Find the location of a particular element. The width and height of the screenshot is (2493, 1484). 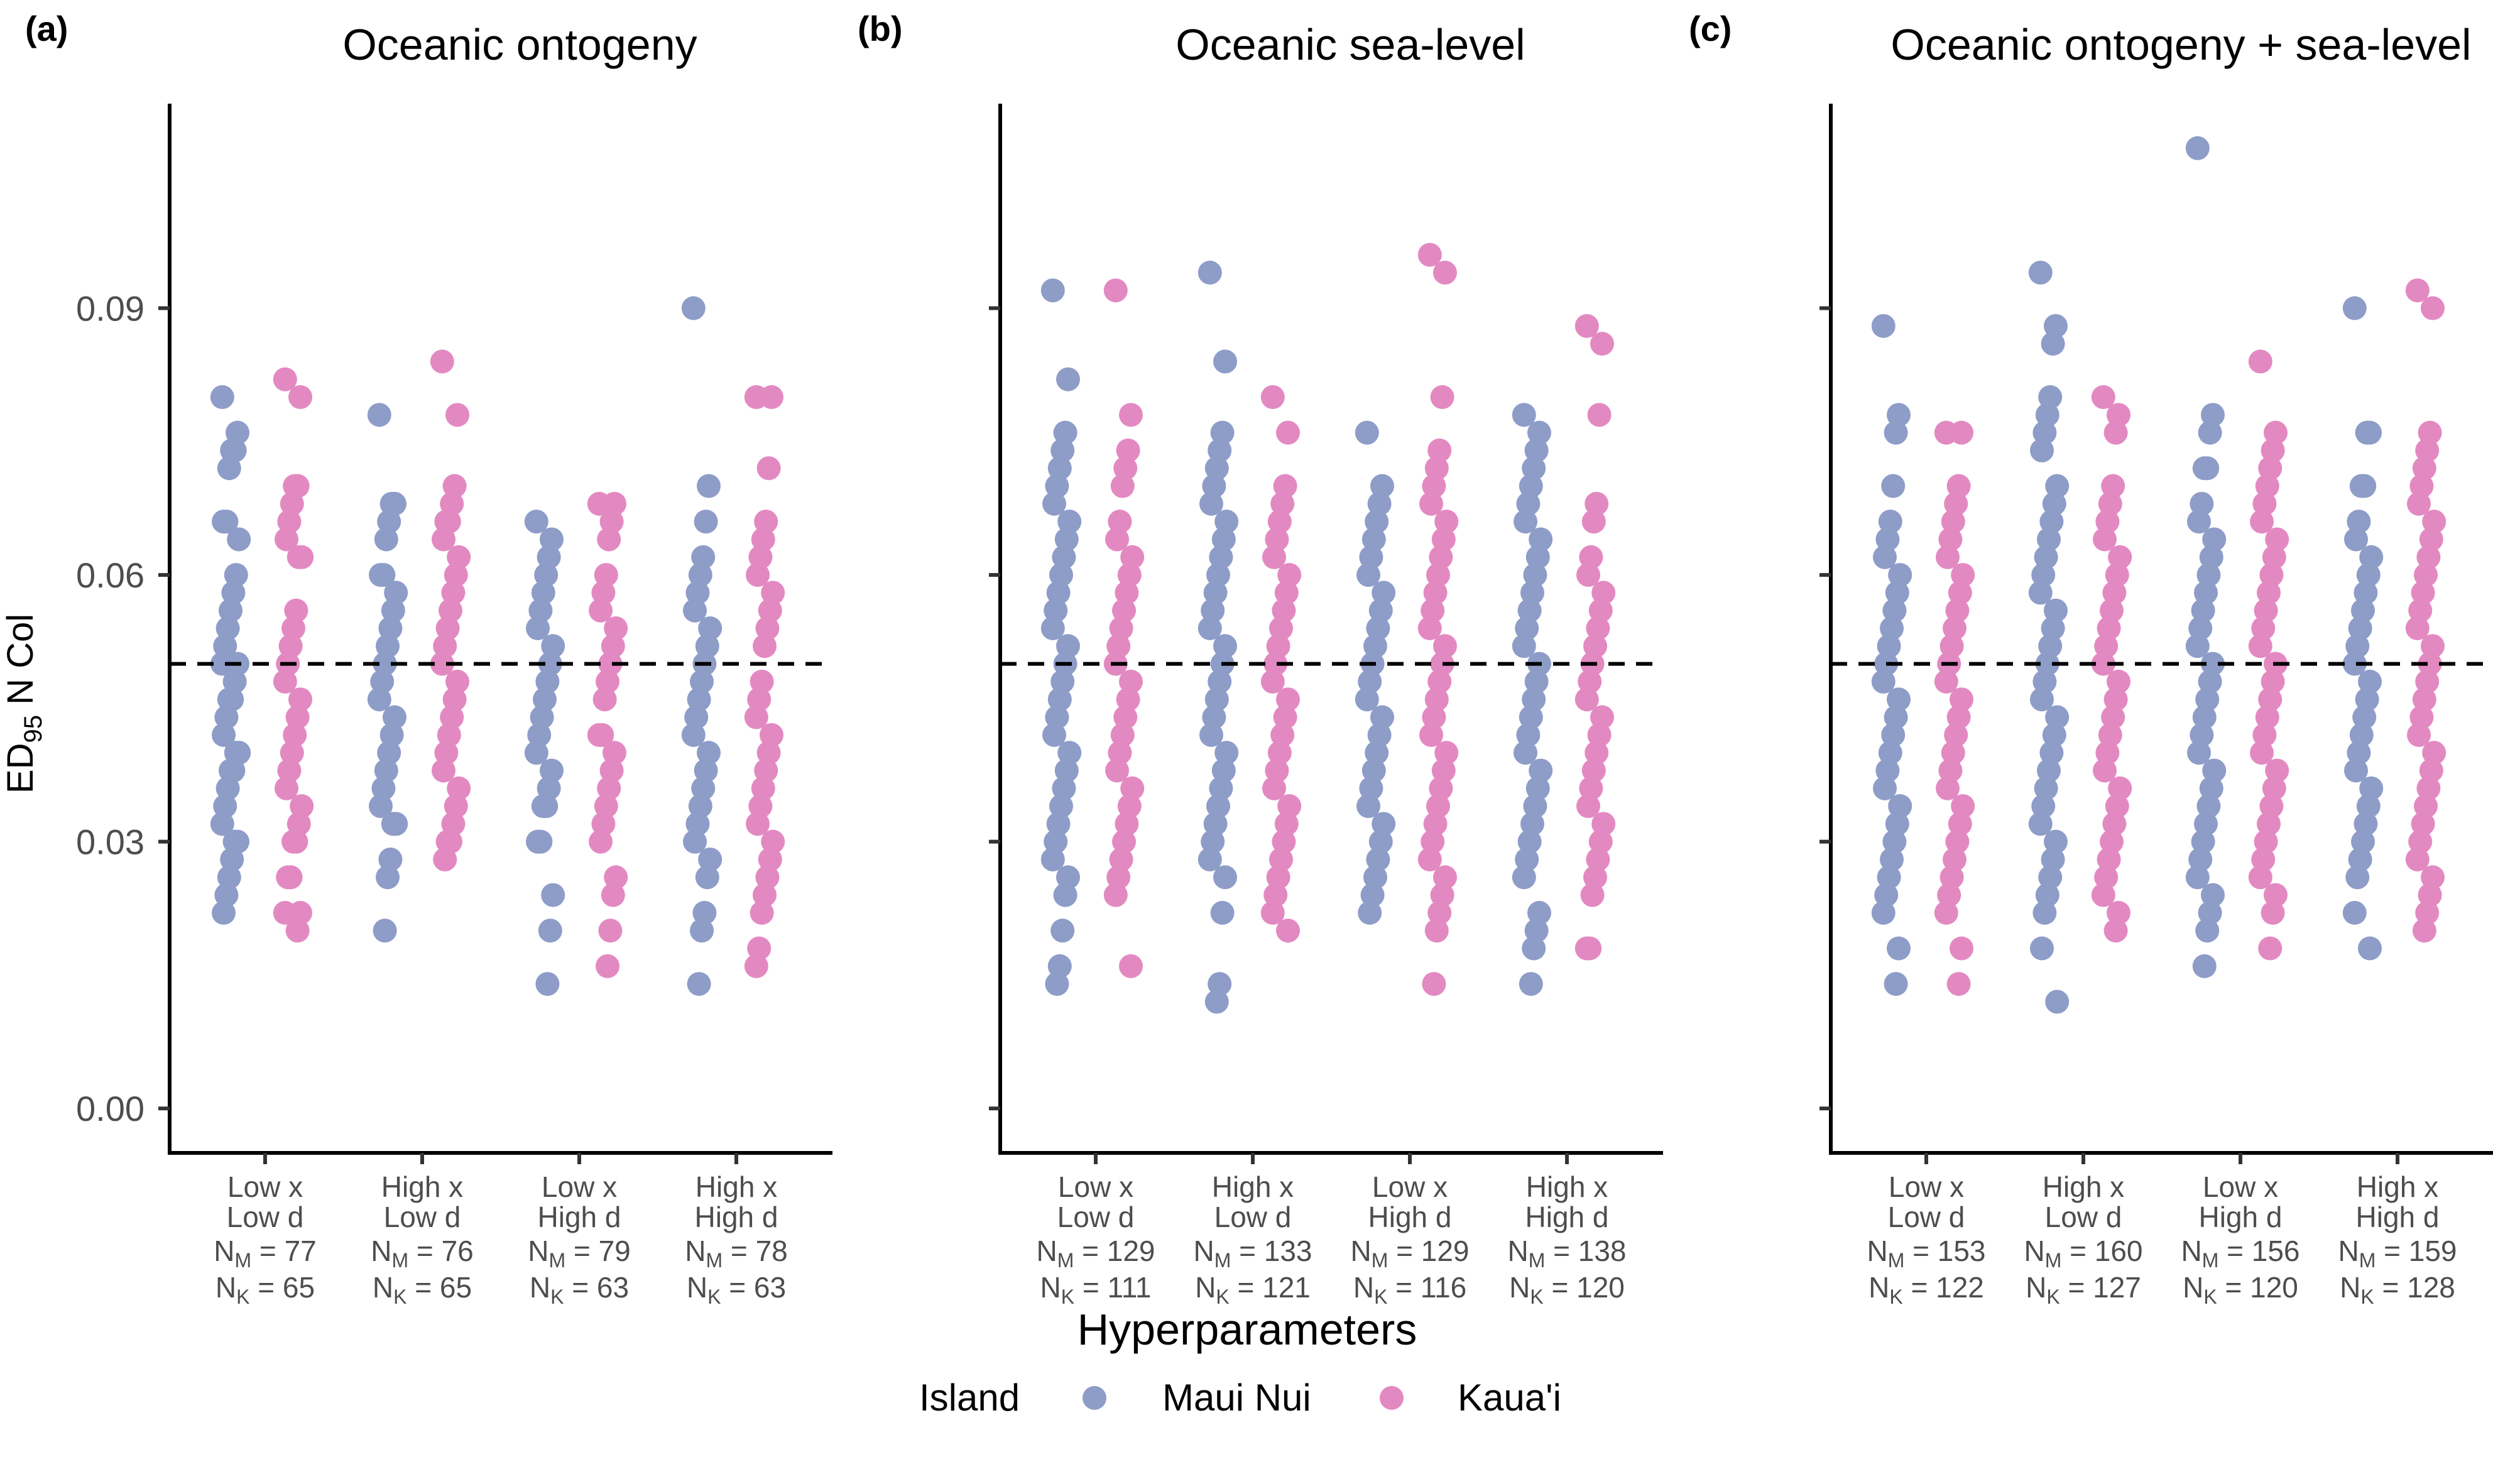

panel-tag: (b) is located at coordinates (881, 28).